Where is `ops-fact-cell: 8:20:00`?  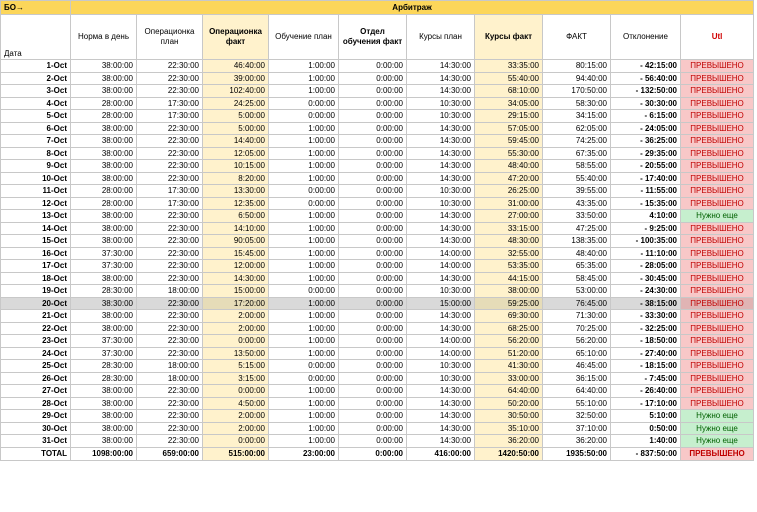
ops-fact-cell: 8:20:00 is located at coordinates (235, 178).